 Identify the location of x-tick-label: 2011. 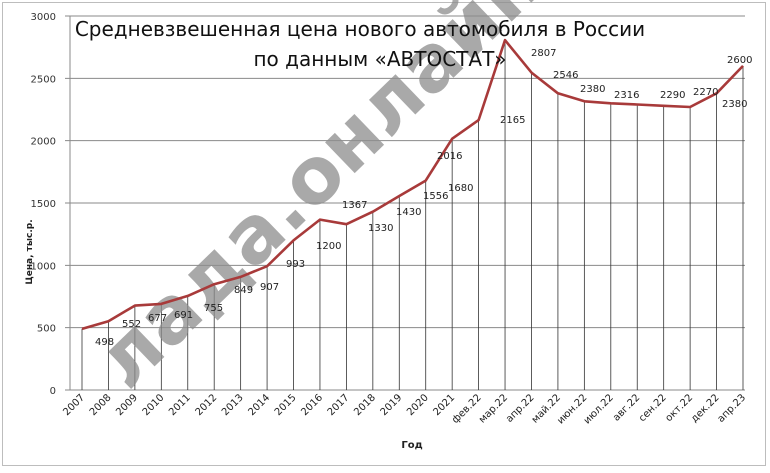
(180, 405).